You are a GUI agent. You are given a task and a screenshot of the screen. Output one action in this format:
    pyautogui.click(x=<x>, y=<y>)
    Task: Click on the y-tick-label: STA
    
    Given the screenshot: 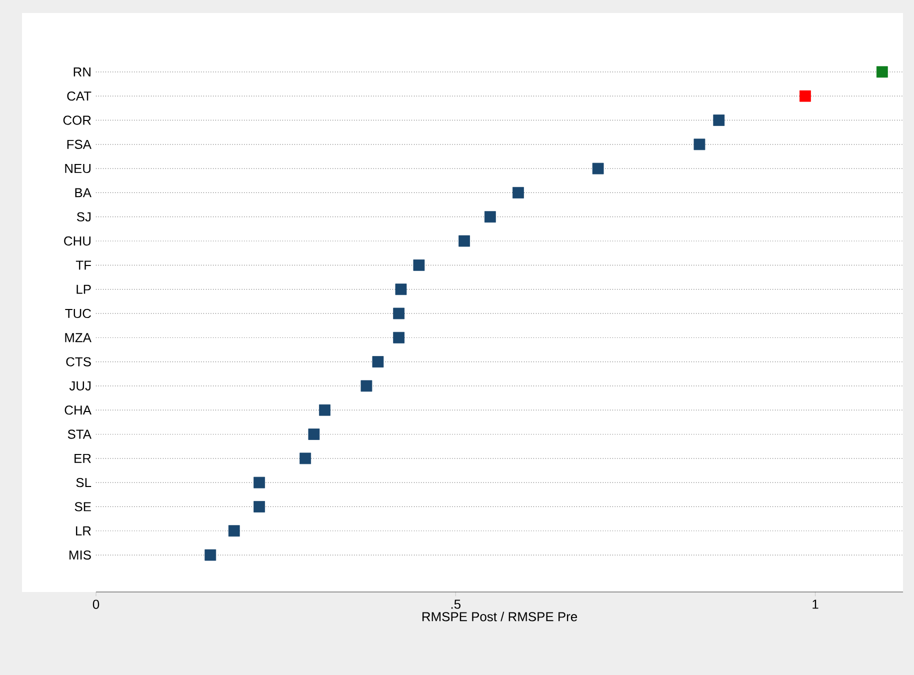 What is the action you would take?
    pyautogui.click(x=80, y=434)
    